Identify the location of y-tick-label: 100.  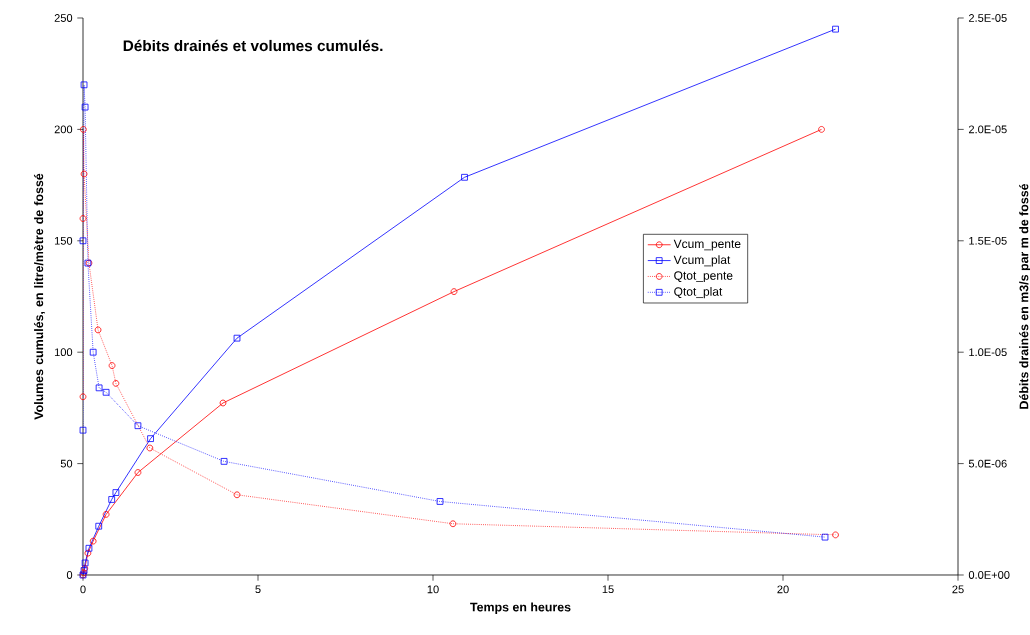
(63, 352).